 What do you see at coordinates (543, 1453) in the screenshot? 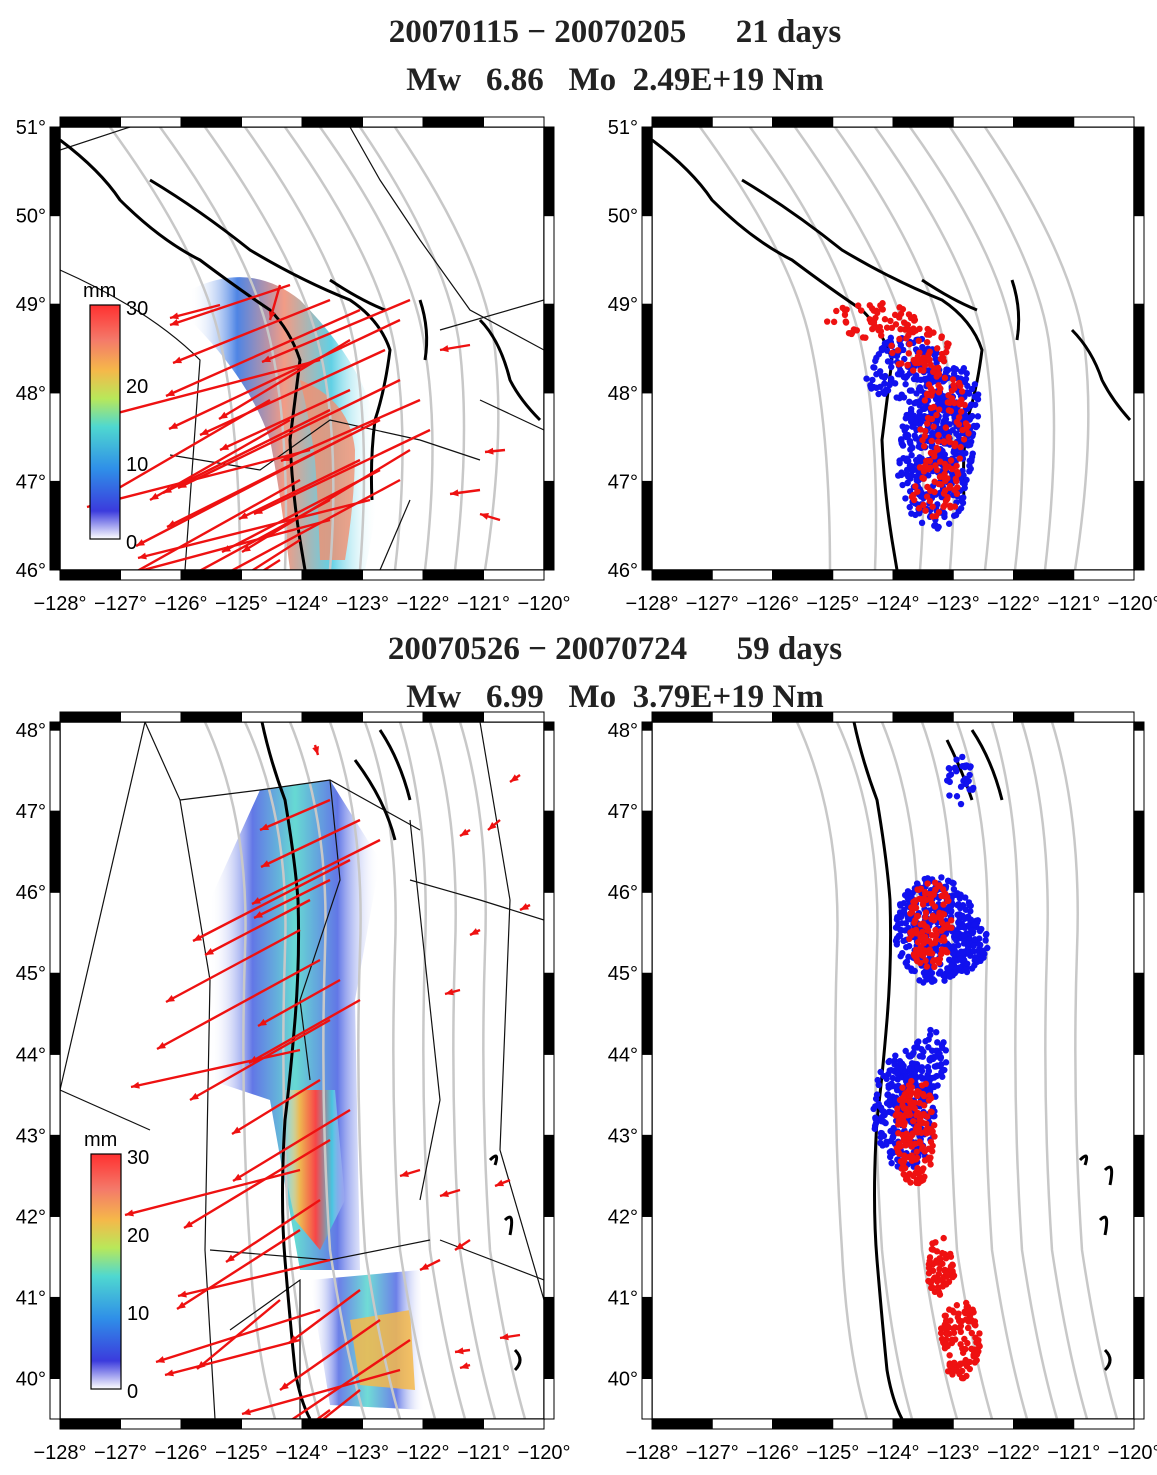
I see `longitude-tick-label: −120°` at bounding box center [543, 1453].